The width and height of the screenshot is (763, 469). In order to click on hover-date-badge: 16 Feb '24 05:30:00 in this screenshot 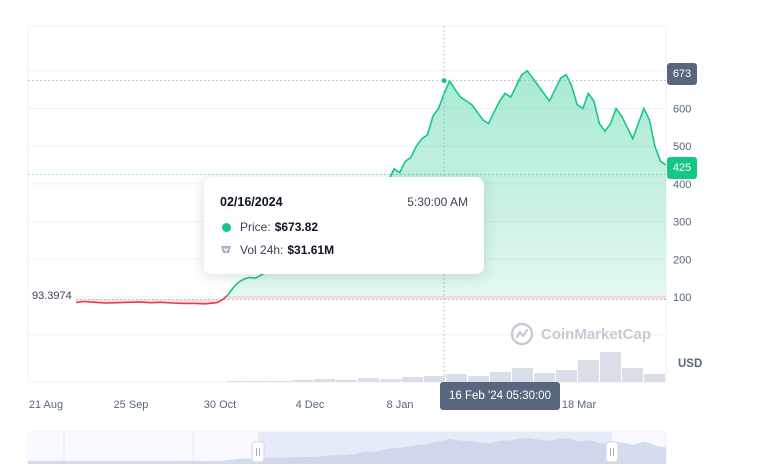, I will do `click(500, 396)`.